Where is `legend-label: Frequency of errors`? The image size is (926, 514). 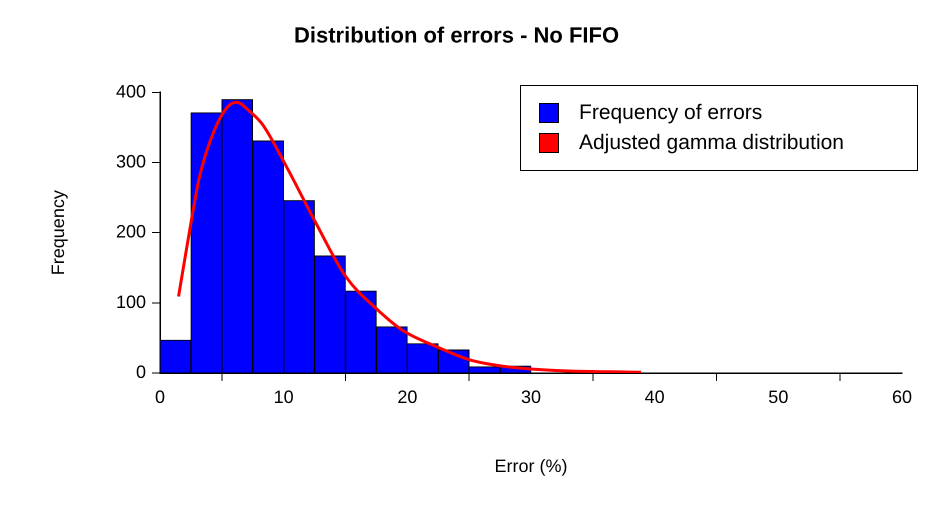
legend-label: Frequency of errors is located at coordinates (670, 113).